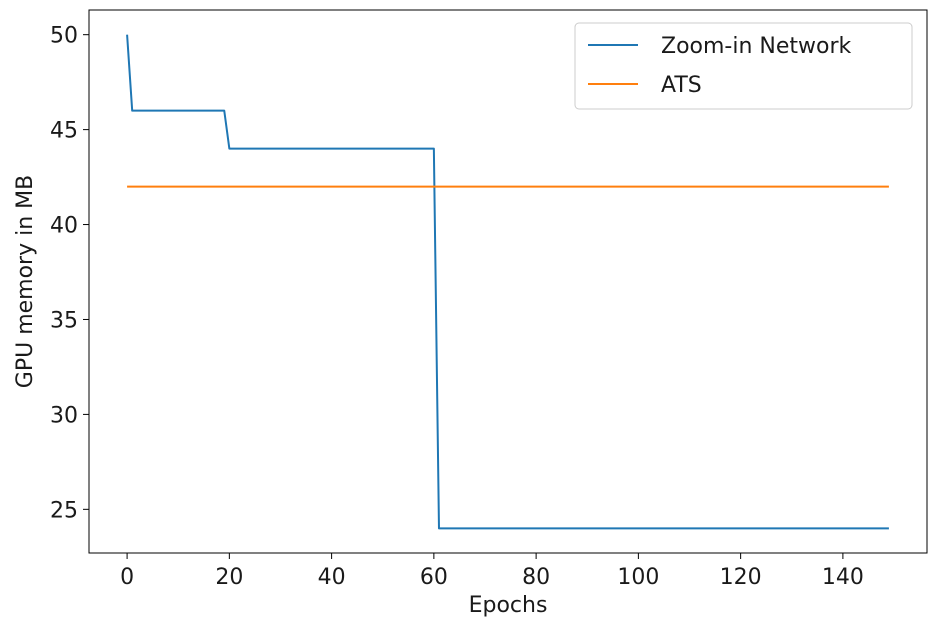 This screenshot has height=629, width=941. I want to click on x-tick-label: 100, so click(638, 577).